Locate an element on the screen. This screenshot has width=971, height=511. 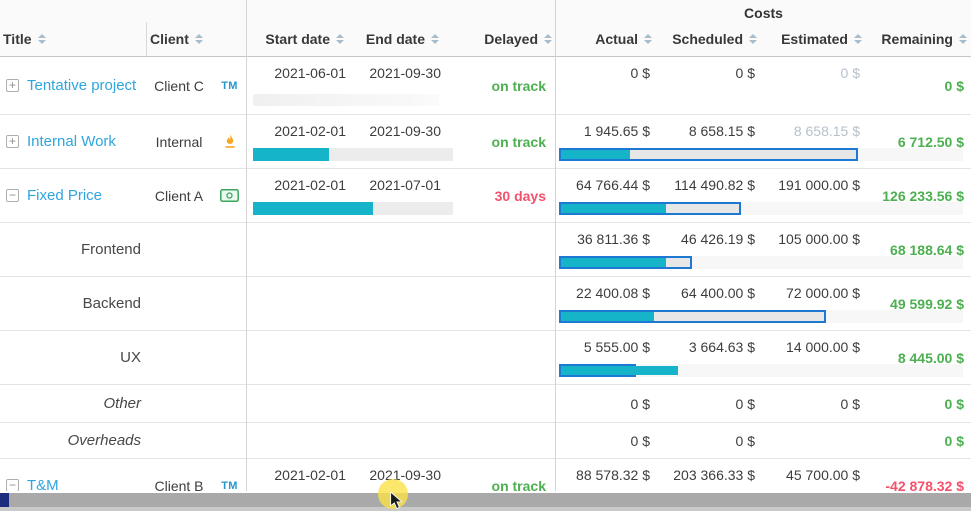
scheduled-cost: 3 664.63 $ is located at coordinates (721, 347).